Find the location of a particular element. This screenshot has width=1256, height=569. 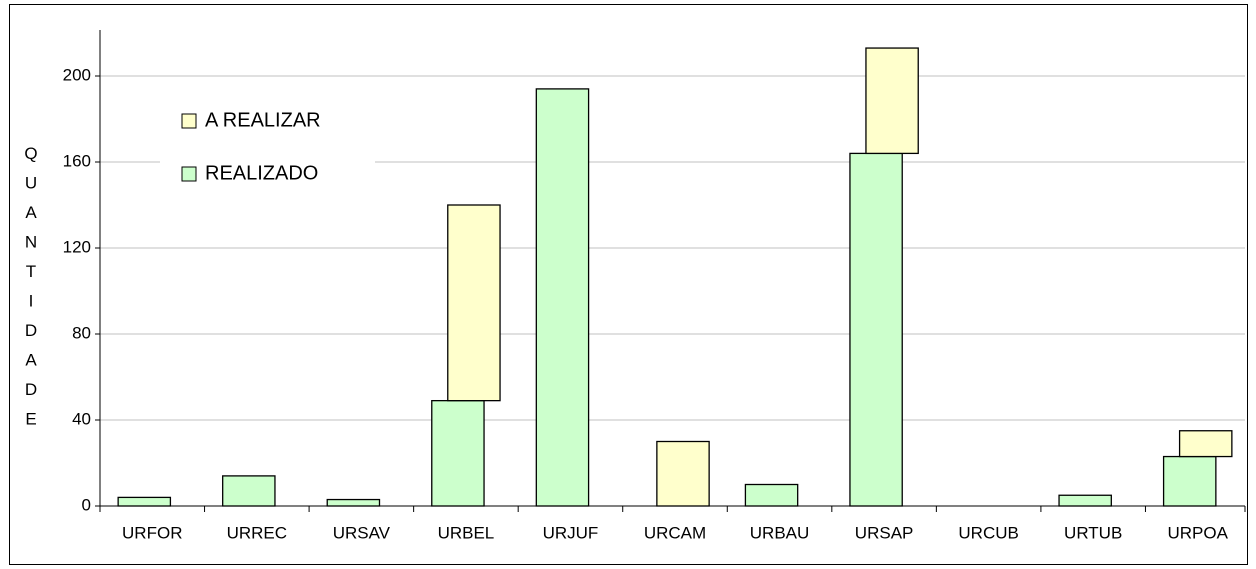

x-tick-label: URTUB is located at coordinates (1093, 532).